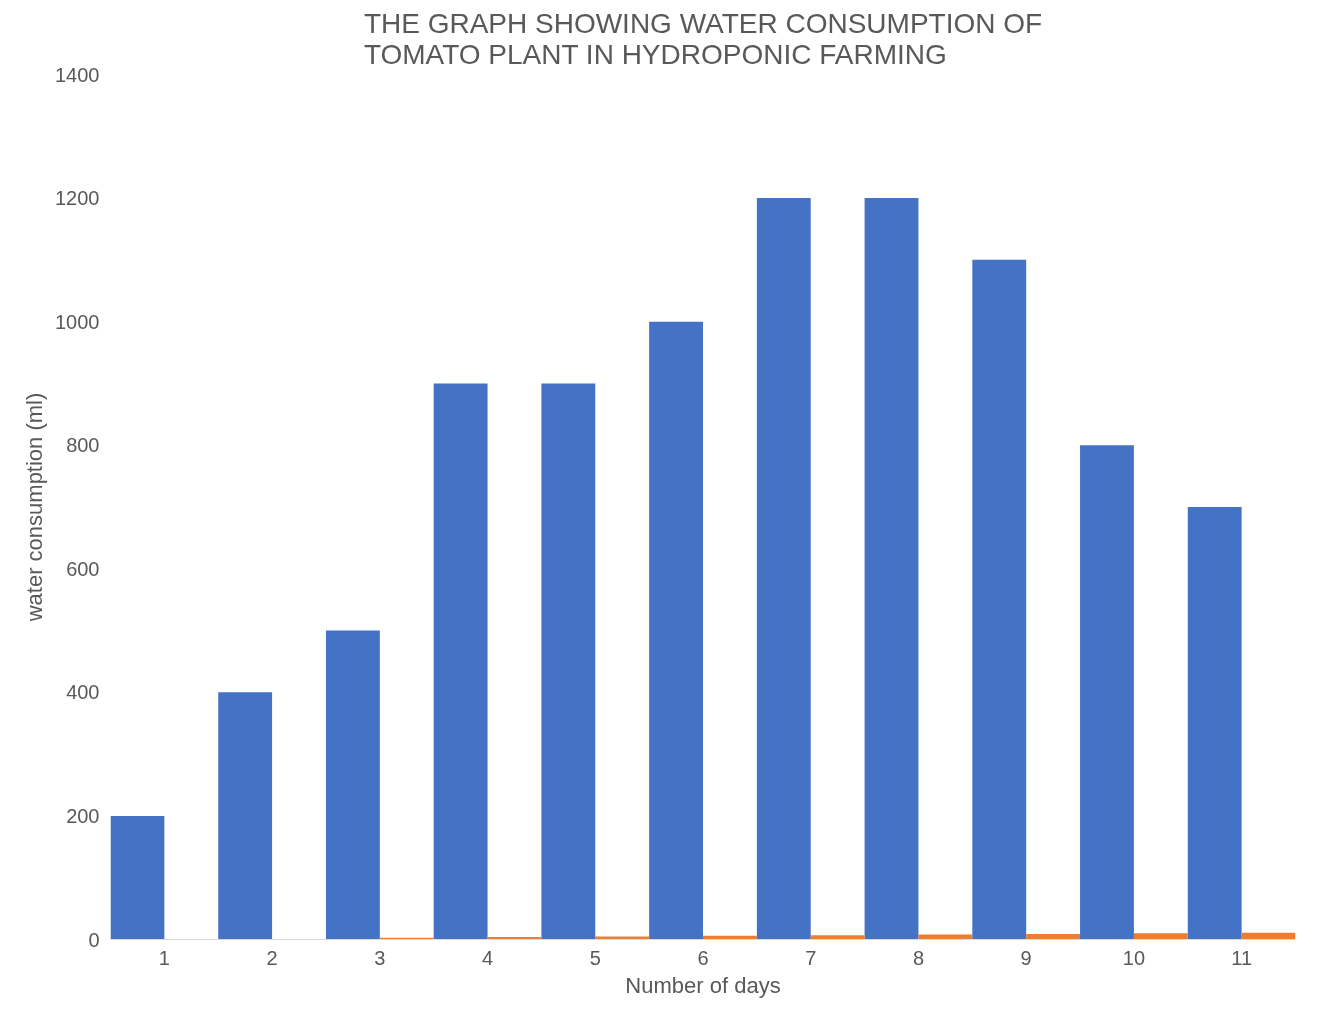 The height and width of the screenshot is (1025, 1343). I want to click on x-tick-label: 2, so click(272, 957).